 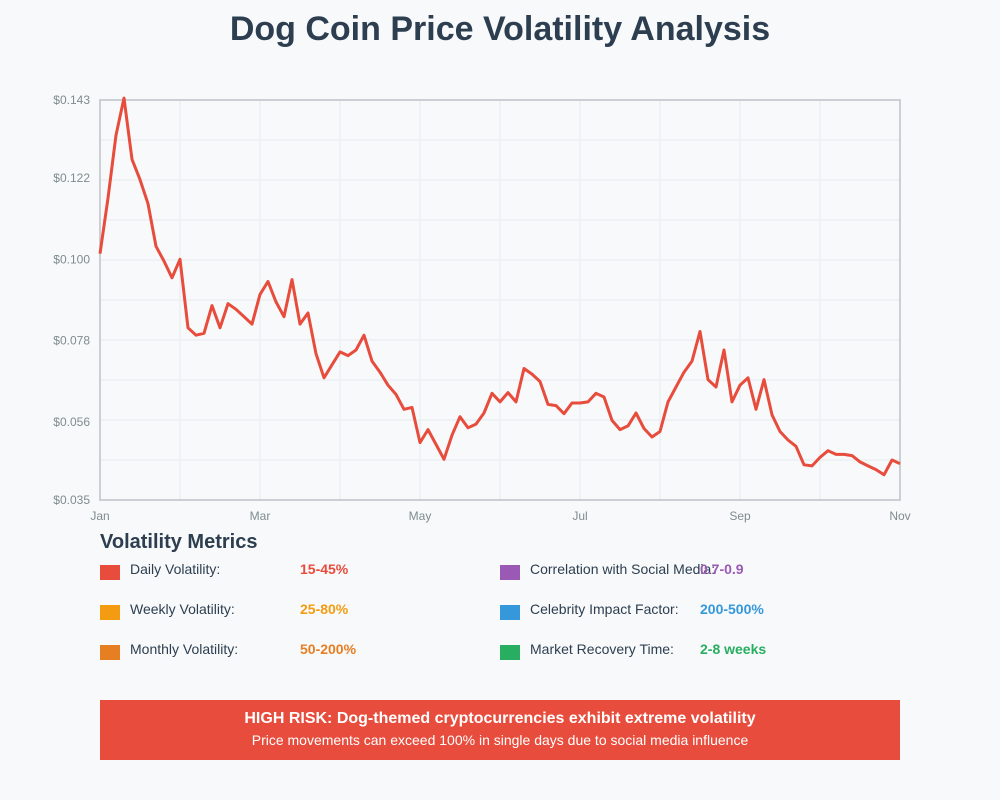 I want to click on y-tick-label: $0.035, so click(x=71, y=500).